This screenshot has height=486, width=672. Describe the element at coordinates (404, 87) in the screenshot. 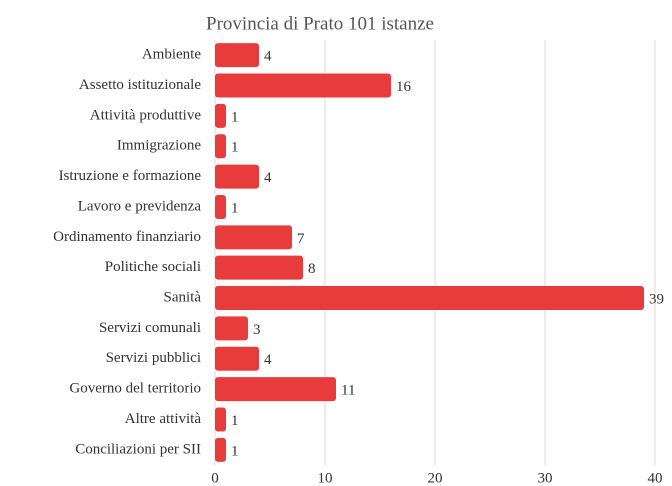

I see `data-label: 16` at that location.